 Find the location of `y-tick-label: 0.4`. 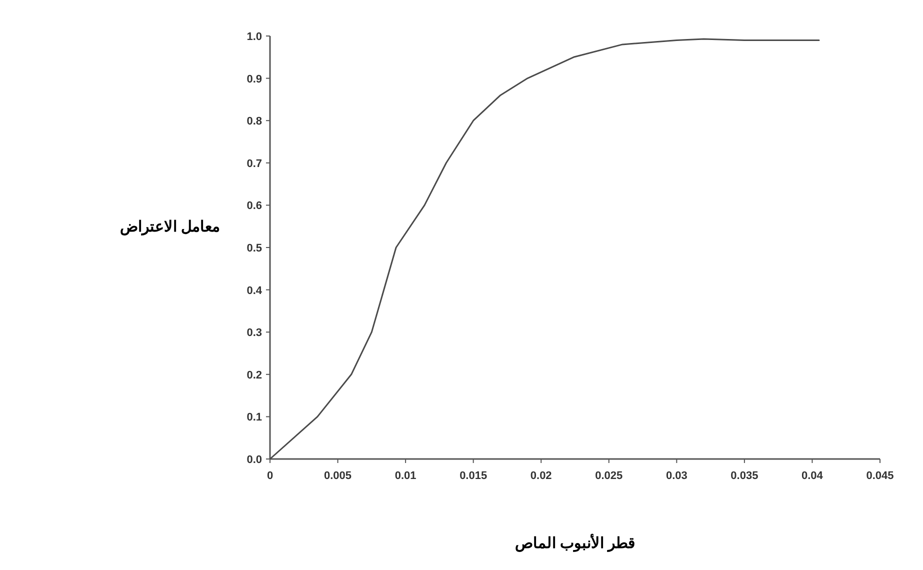

y-tick-label: 0.4 is located at coordinates (254, 290).